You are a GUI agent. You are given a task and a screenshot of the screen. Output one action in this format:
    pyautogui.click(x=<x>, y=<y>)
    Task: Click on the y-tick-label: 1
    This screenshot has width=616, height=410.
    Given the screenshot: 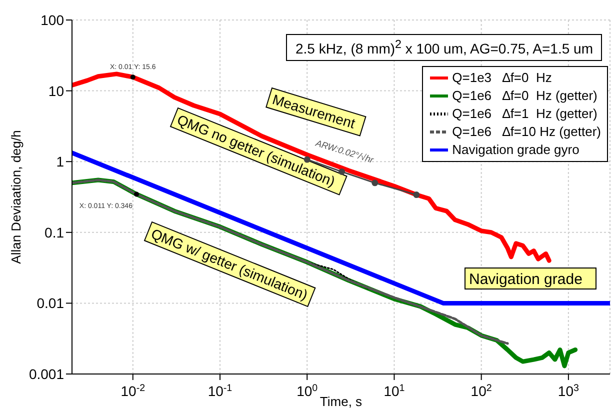 What is the action you would take?
    pyautogui.click(x=60, y=162)
    